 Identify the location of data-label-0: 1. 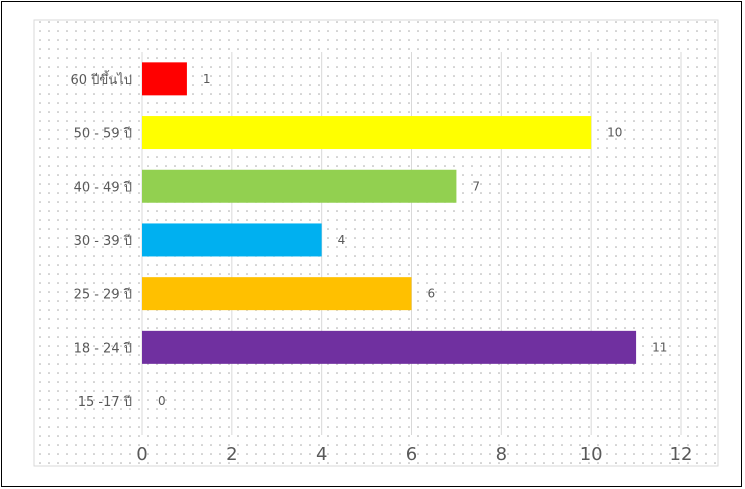
(207, 79).